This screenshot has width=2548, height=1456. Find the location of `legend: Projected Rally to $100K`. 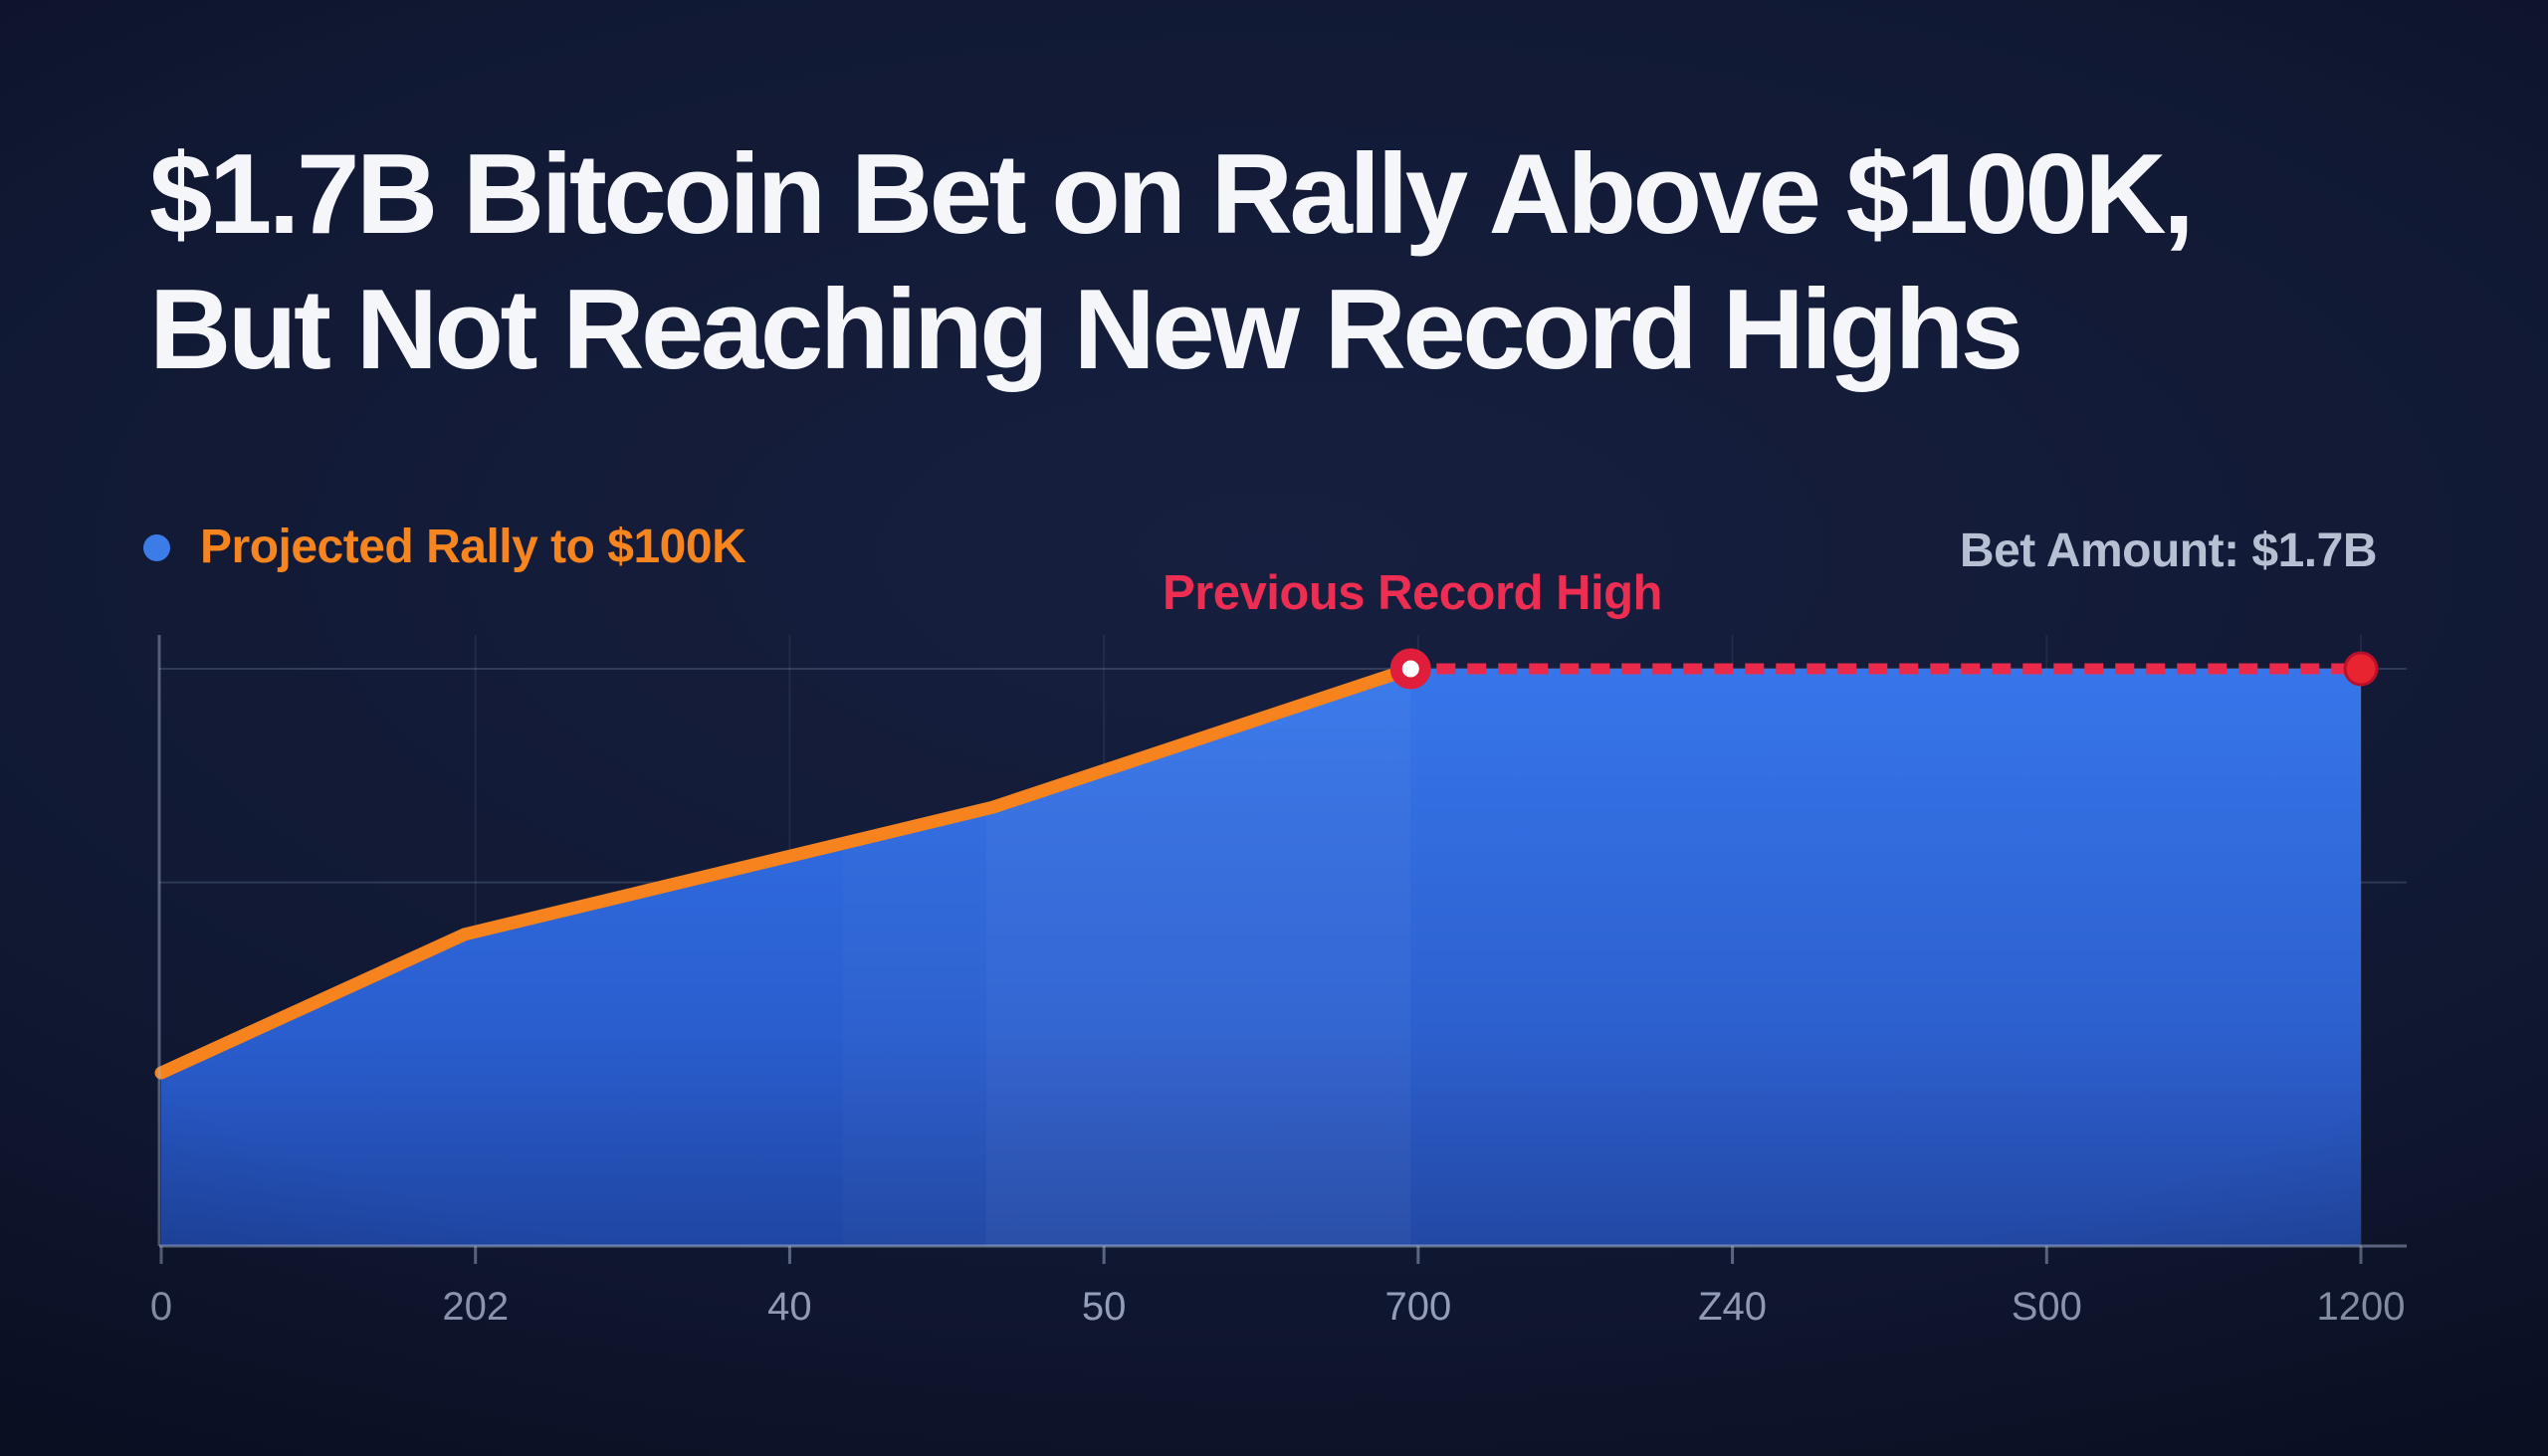

legend: Projected Rally to $100K is located at coordinates (444, 547).